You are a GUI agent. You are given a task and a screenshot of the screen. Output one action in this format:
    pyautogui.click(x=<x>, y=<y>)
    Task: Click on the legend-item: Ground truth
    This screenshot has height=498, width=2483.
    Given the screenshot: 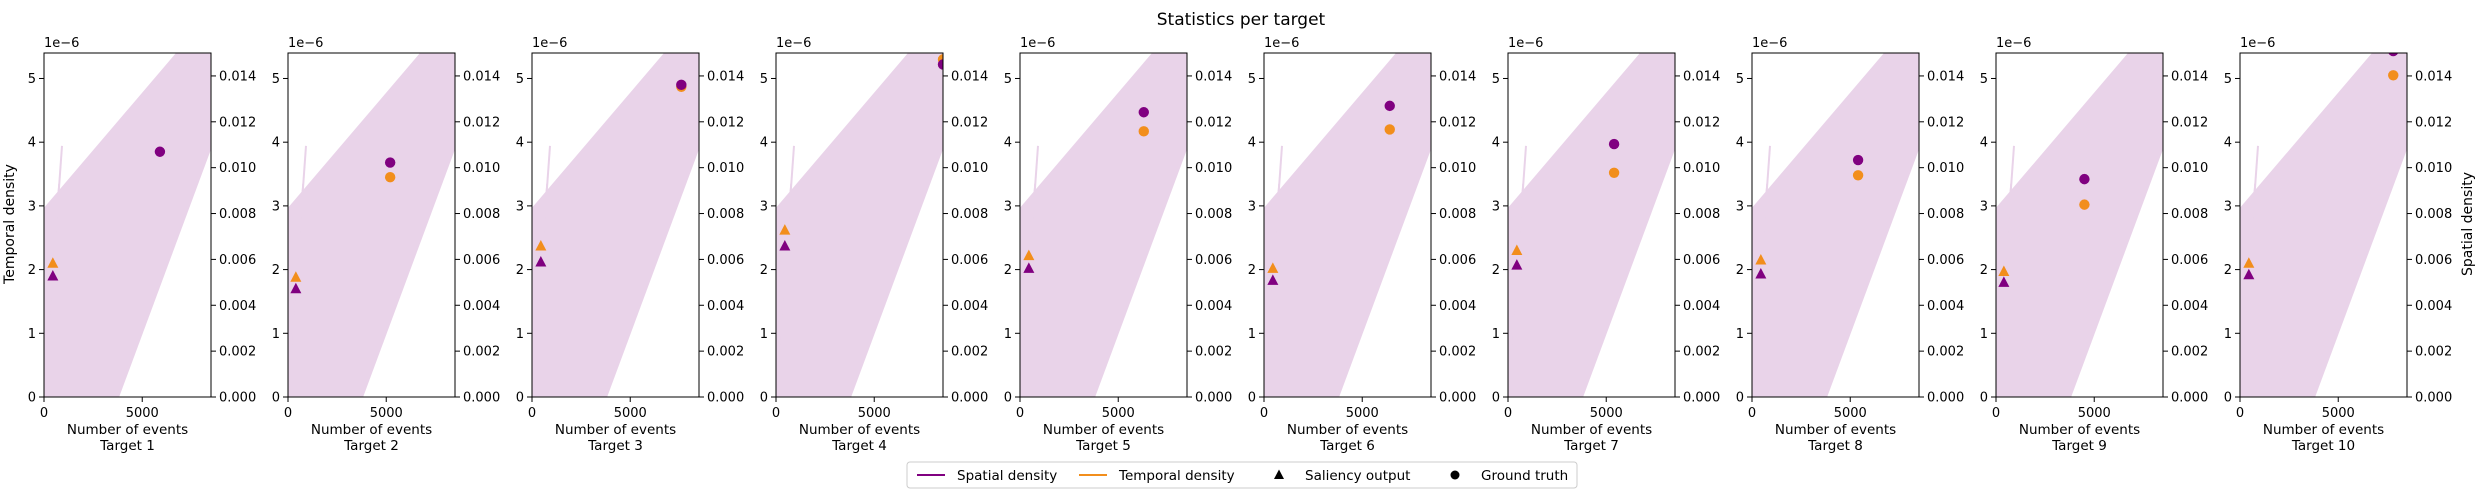 What is the action you would take?
    pyautogui.click(x=1509, y=476)
    